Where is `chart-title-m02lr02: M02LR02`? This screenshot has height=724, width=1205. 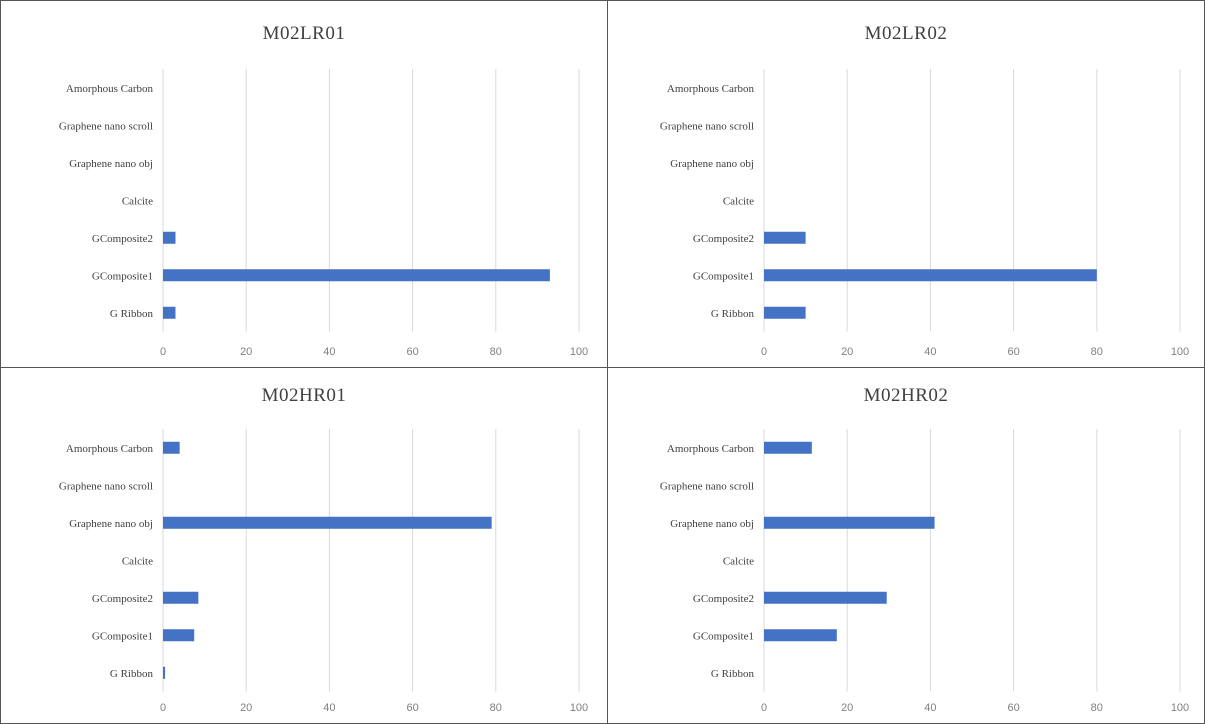
chart-title-m02lr02: M02LR02 is located at coordinates (906, 33).